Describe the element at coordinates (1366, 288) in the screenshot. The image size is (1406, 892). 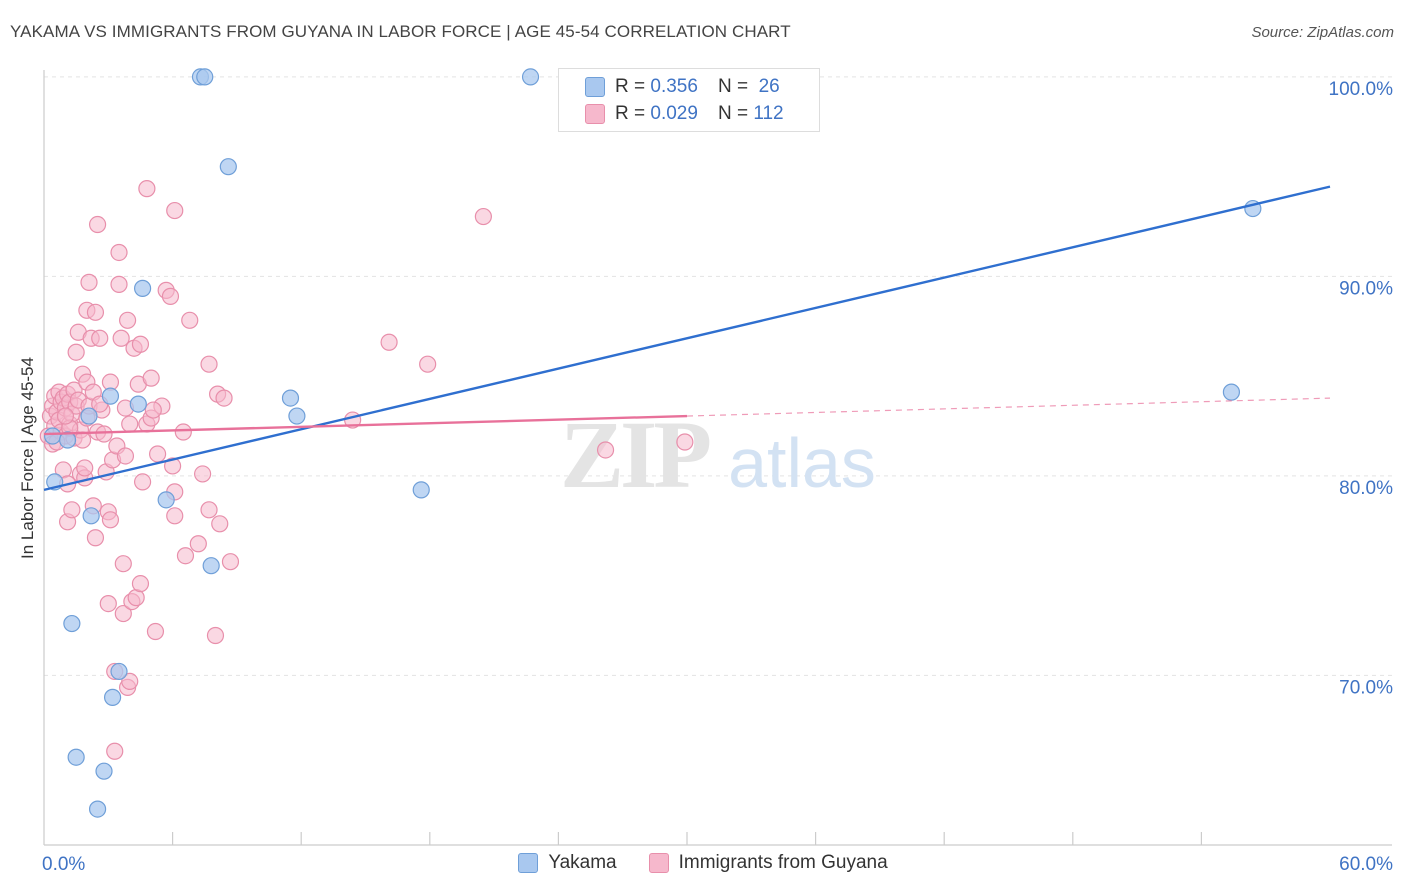
I see `y-tick-label: 90.0%` at that location.